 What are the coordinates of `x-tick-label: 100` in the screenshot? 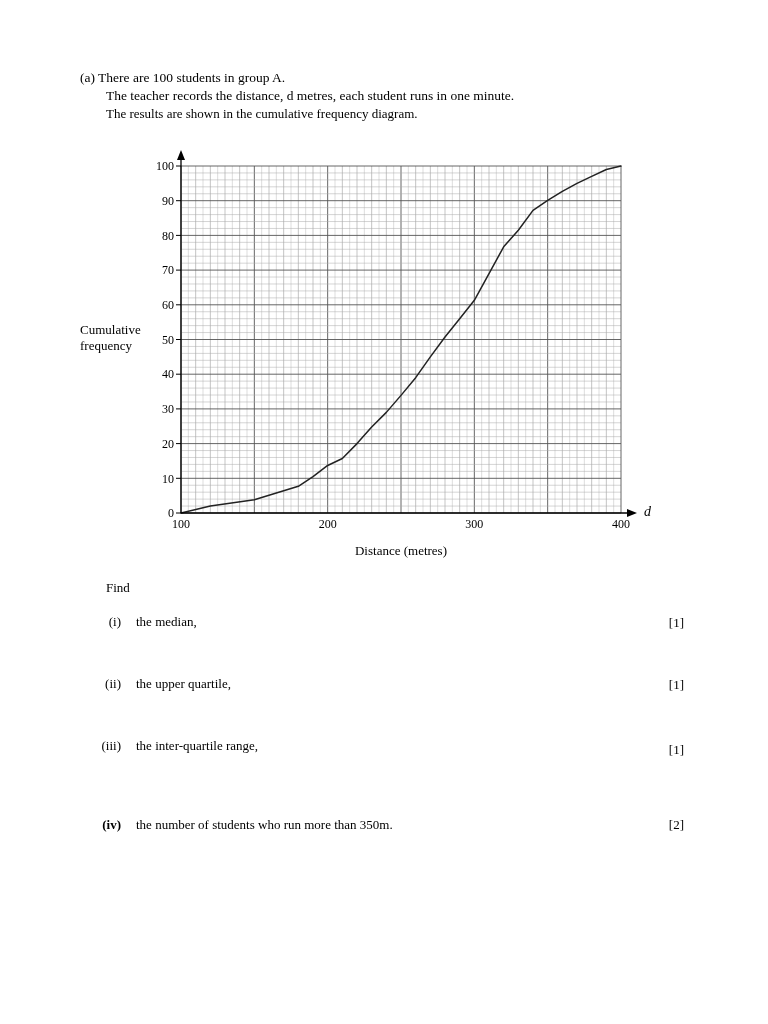 It's located at (181, 524).